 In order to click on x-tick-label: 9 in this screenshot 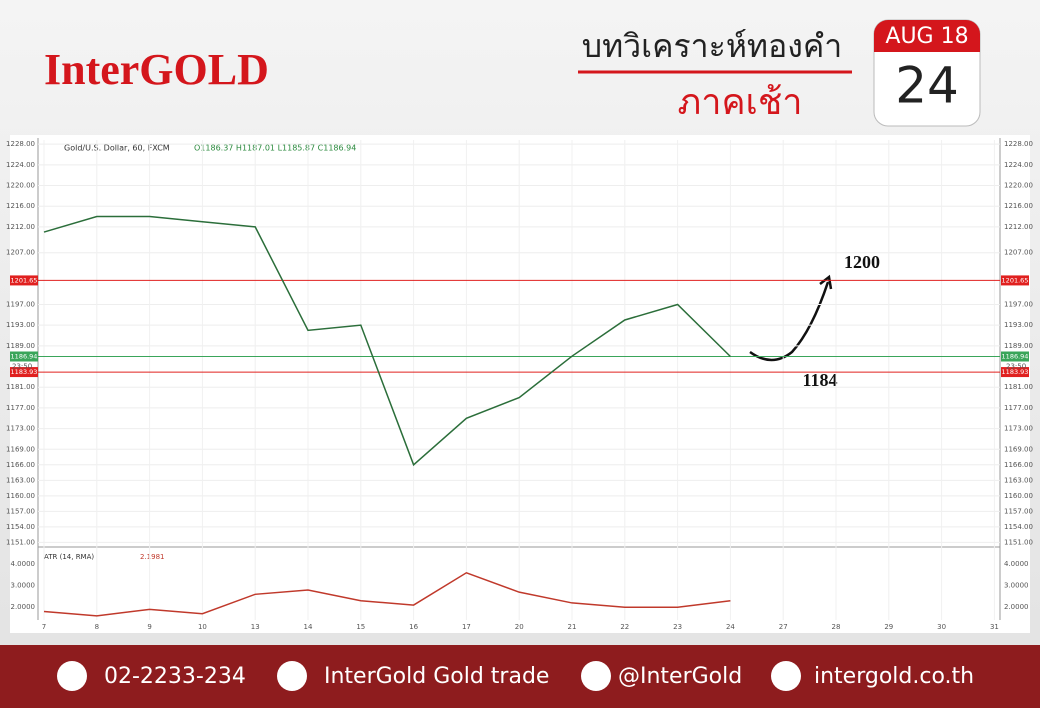, I will do `click(149, 627)`.